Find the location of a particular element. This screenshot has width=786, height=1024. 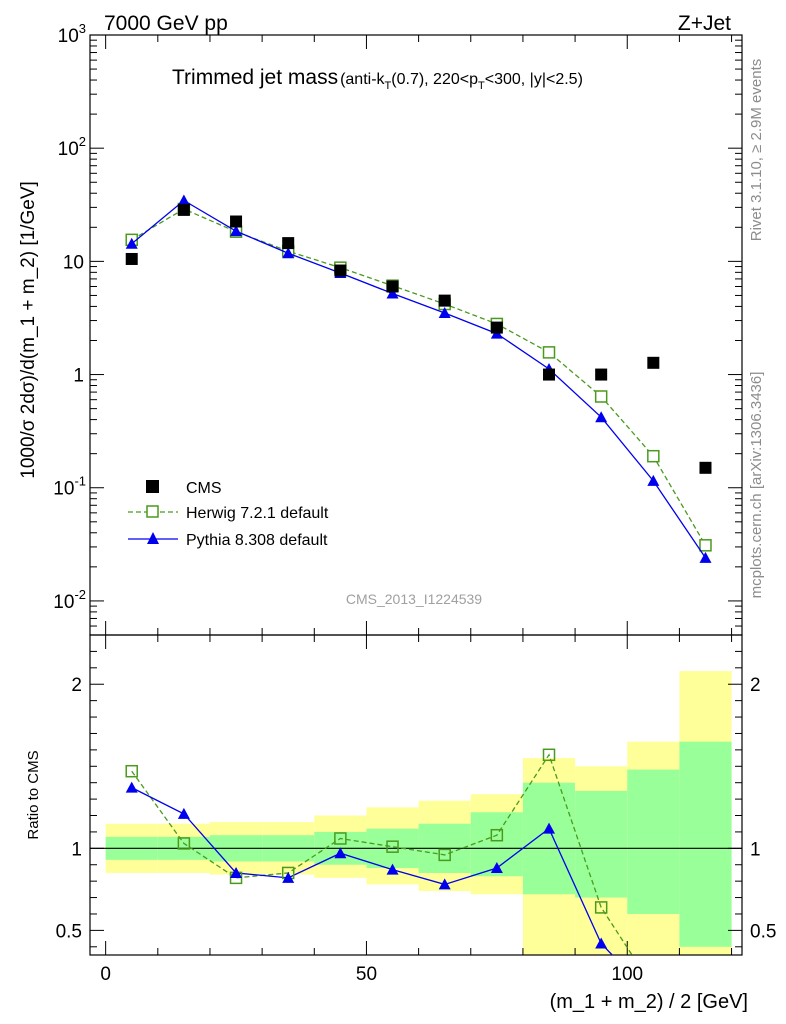

x-tick-label: 50 is located at coordinates (366, 974).